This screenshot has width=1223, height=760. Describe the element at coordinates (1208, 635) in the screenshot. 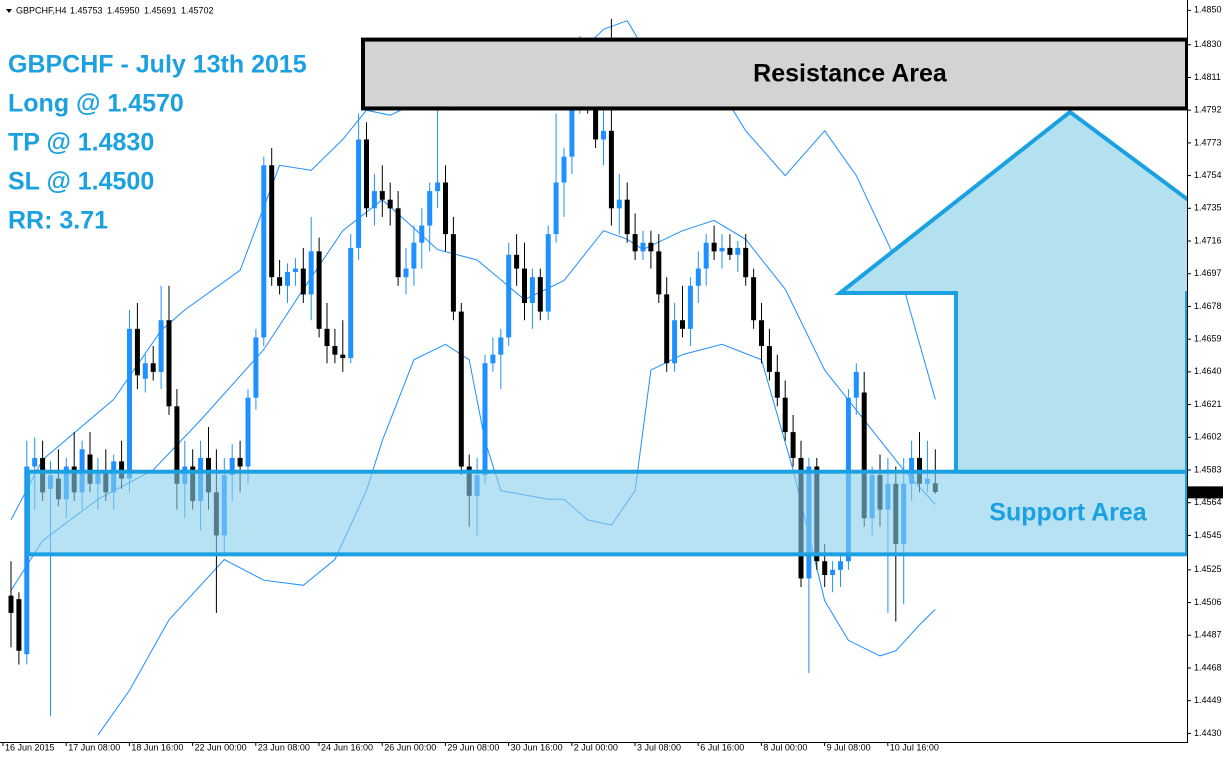

I see `y-tick-label: 1.4487` at that location.